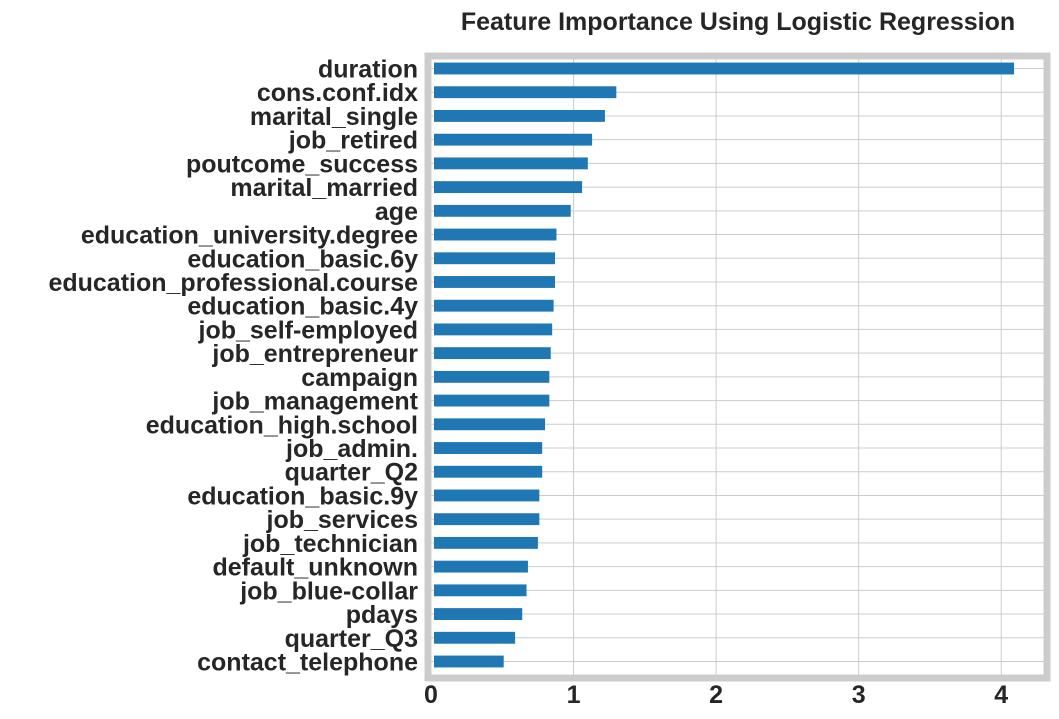 The height and width of the screenshot is (719, 1059). I want to click on category-label: job_entrepreneur, so click(314, 354).